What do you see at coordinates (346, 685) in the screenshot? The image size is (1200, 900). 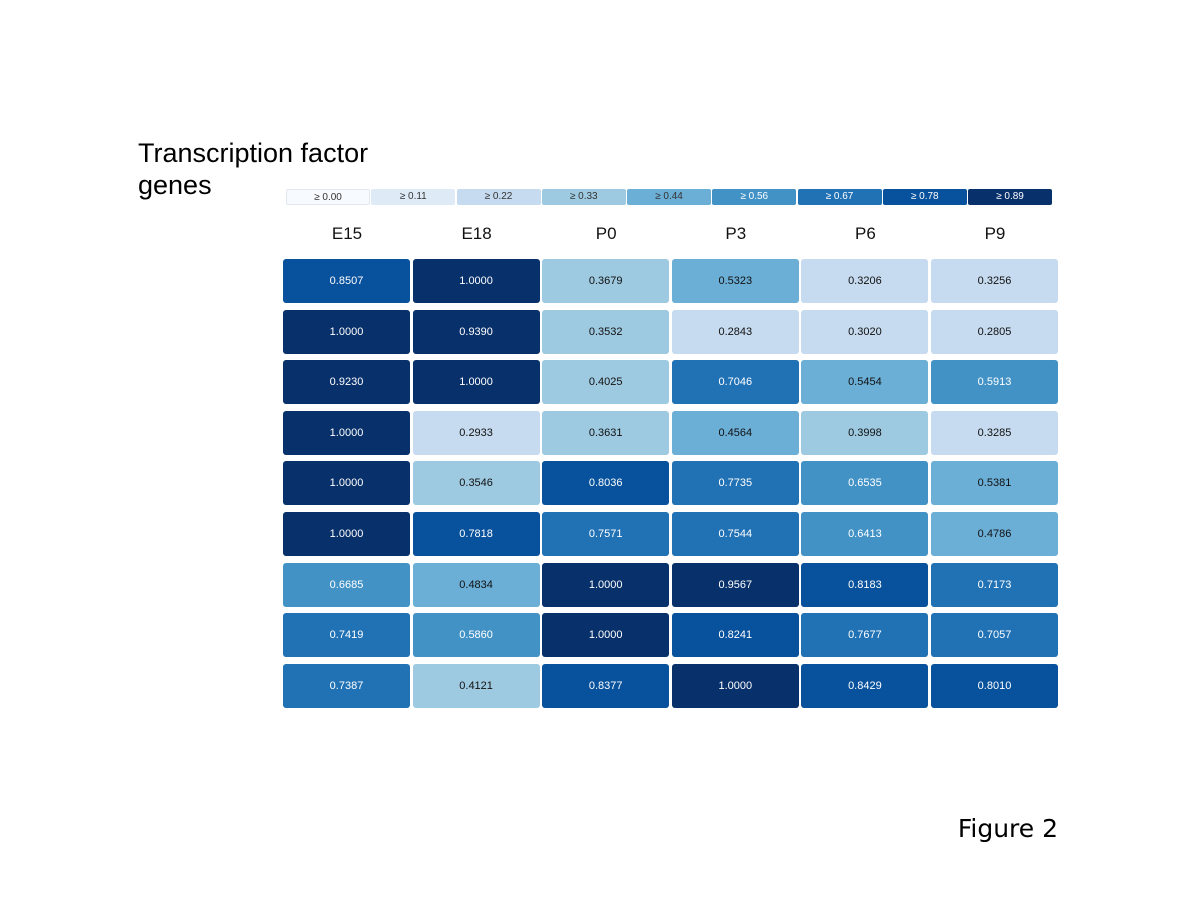 I see `heatmap-cell: 0.7387` at bounding box center [346, 685].